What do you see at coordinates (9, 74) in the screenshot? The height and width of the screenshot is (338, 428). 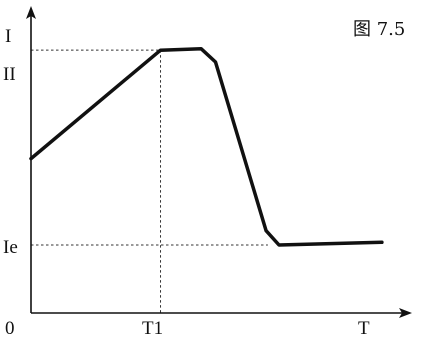 I see `y-marker-label-upper: II` at bounding box center [9, 74].